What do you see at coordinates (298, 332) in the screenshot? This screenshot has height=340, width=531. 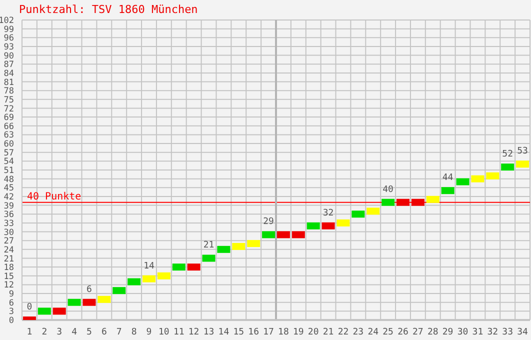 I see `x-tick-label: 19` at bounding box center [298, 332].